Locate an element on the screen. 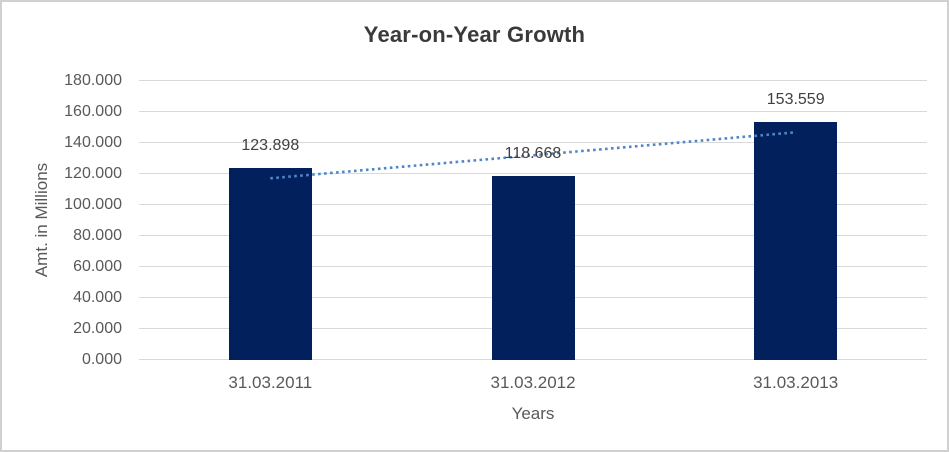 This screenshot has width=949, height=452. data-label: 123.898 is located at coordinates (270, 145).